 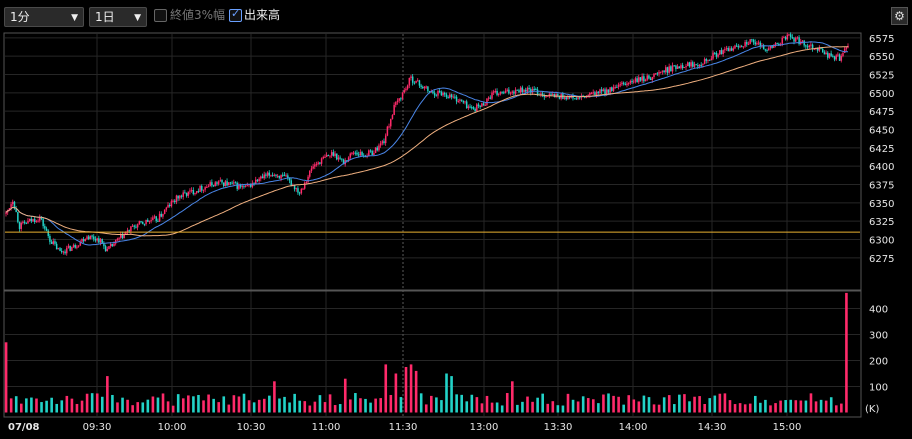 I want to click on interval-select-value: 1分, so click(x=20, y=17).